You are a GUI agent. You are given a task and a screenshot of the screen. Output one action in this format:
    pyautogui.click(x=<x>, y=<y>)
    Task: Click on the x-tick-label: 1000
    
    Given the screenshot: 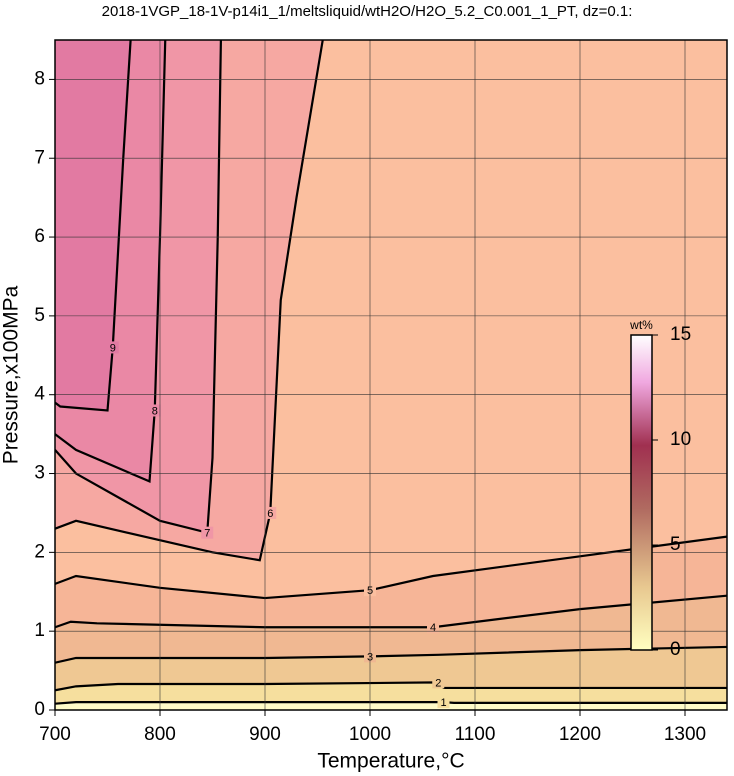 What is the action you would take?
    pyautogui.click(x=370, y=734)
    